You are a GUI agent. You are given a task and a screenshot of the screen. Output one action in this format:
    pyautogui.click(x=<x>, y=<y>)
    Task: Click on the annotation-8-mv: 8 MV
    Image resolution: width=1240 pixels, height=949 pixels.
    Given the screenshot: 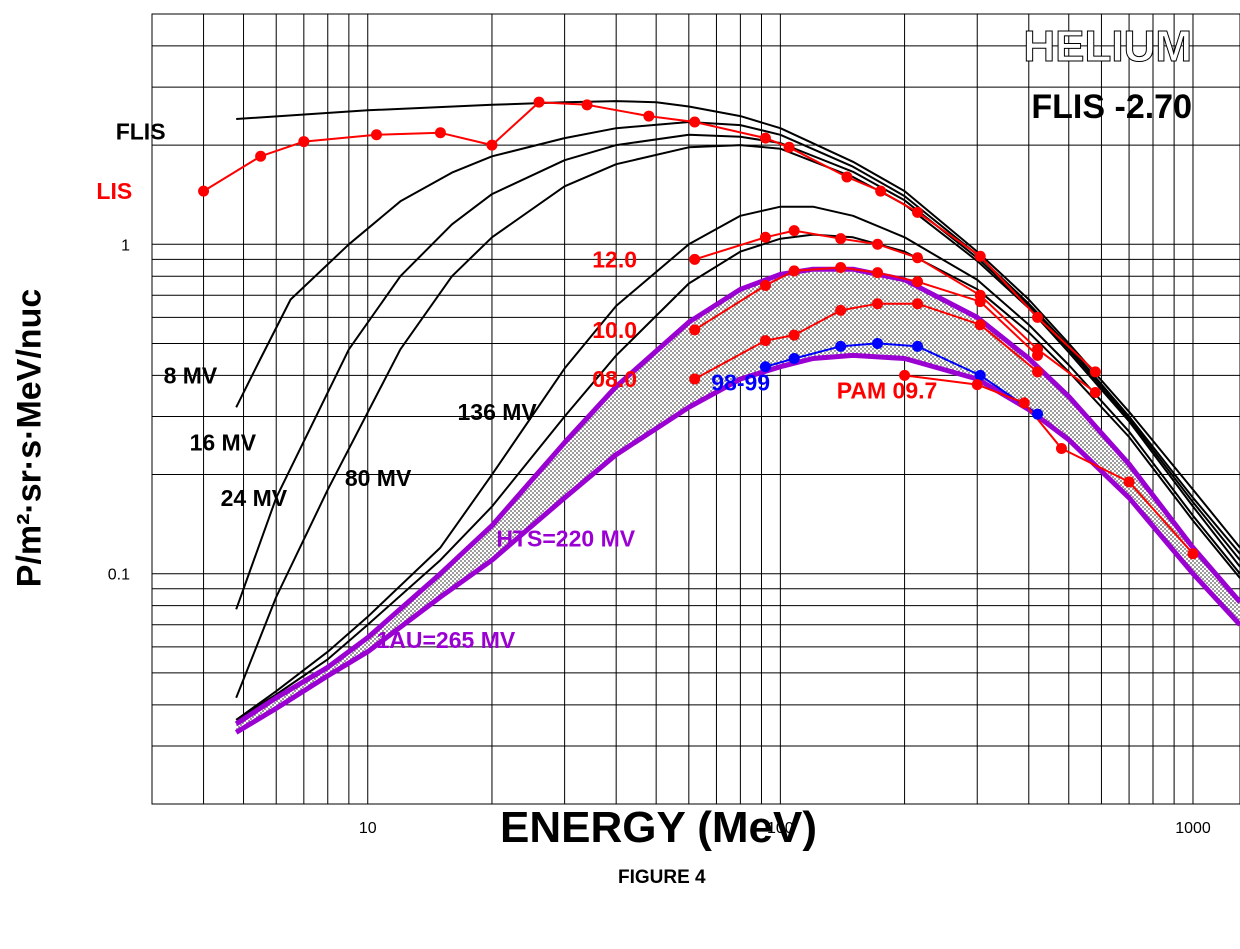 What is the action you would take?
    pyautogui.click(x=191, y=375)
    